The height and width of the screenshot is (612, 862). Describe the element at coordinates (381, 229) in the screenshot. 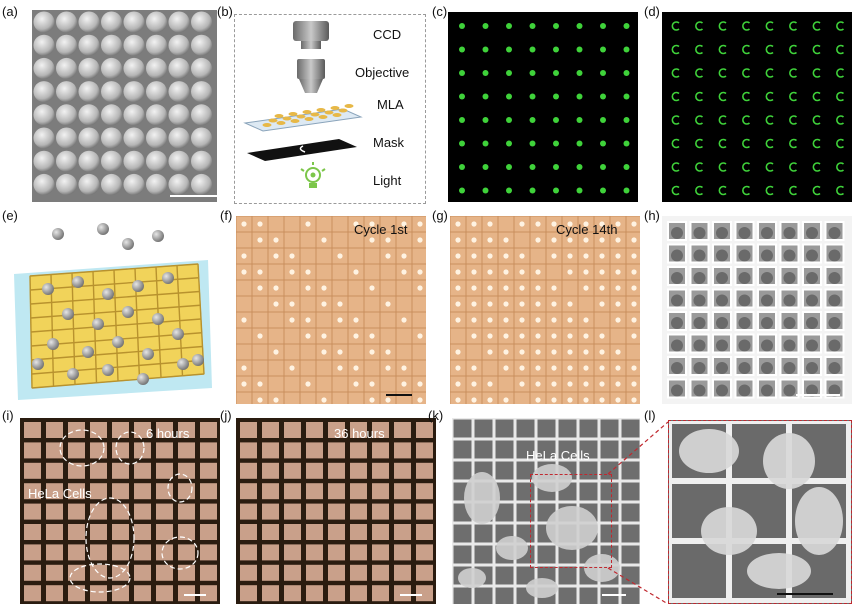

I see `cycle-1-caption: Cycle 1st` at that location.